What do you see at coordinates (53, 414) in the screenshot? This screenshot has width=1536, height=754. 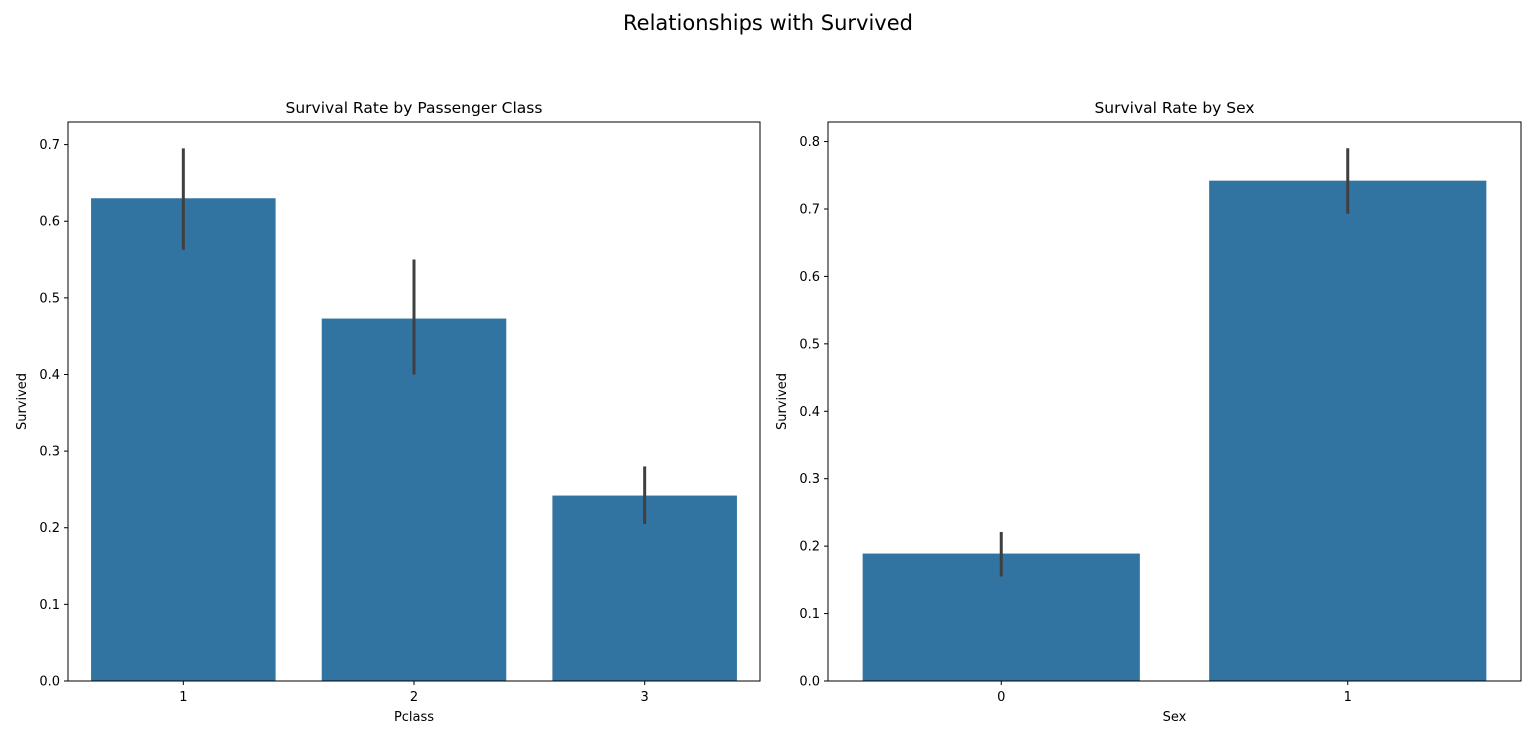 I see `y-axis-ticks: 0.0 0.1 0.2 0.3 0.4 0.5 0.6 0.7` at bounding box center [53, 414].